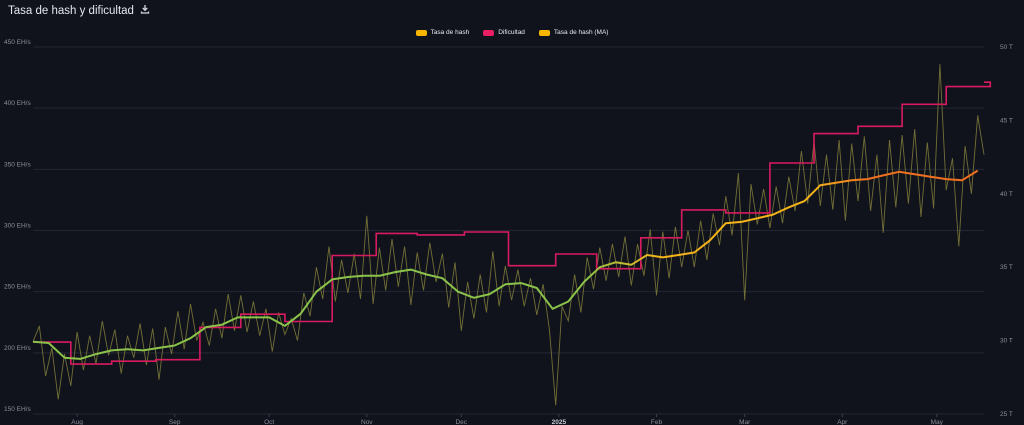 Image resolution: width=1024 pixels, height=425 pixels. What do you see at coordinates (461, 422) in the screenshot?
I see `x-tick-label: Dec` at bounding box center [461, 422].